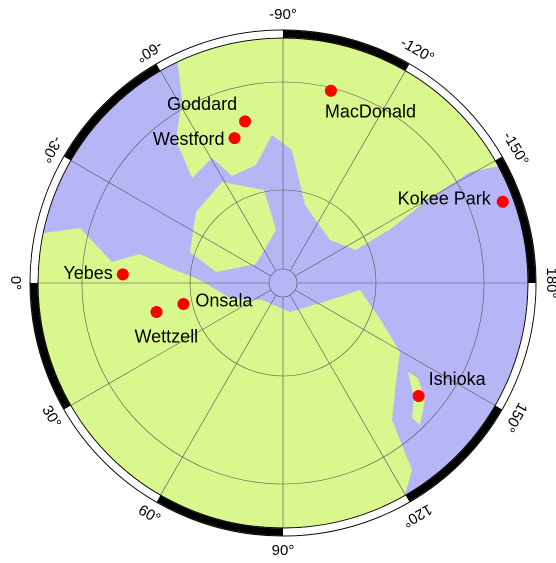 Image resolution: width=556 pixels, height=563 pixels. What do you see at coordinates (189, 139) in the screenshot?
I see `station-label: Westford` at bounding box center [189, 139].